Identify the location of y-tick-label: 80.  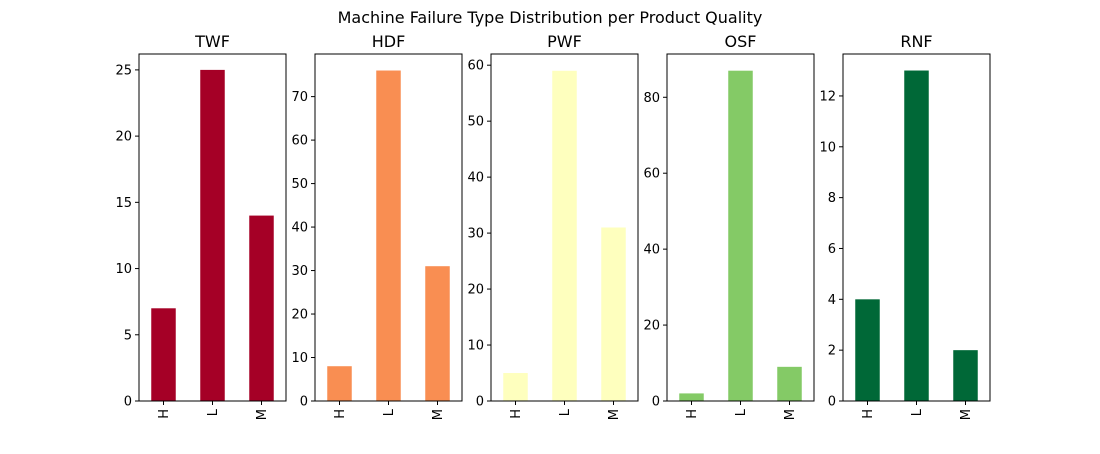
(651, 98).